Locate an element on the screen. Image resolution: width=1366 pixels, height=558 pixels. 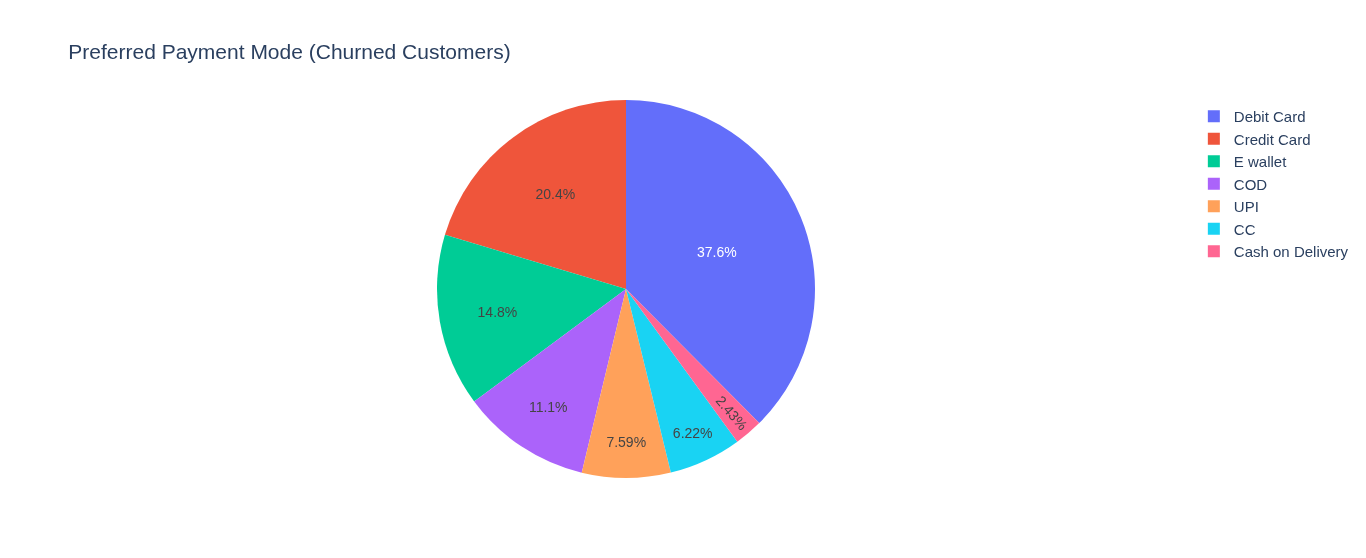
chart-title: Preferred Payment Mode (Churned Customers) is located at coordinates (289, 52).